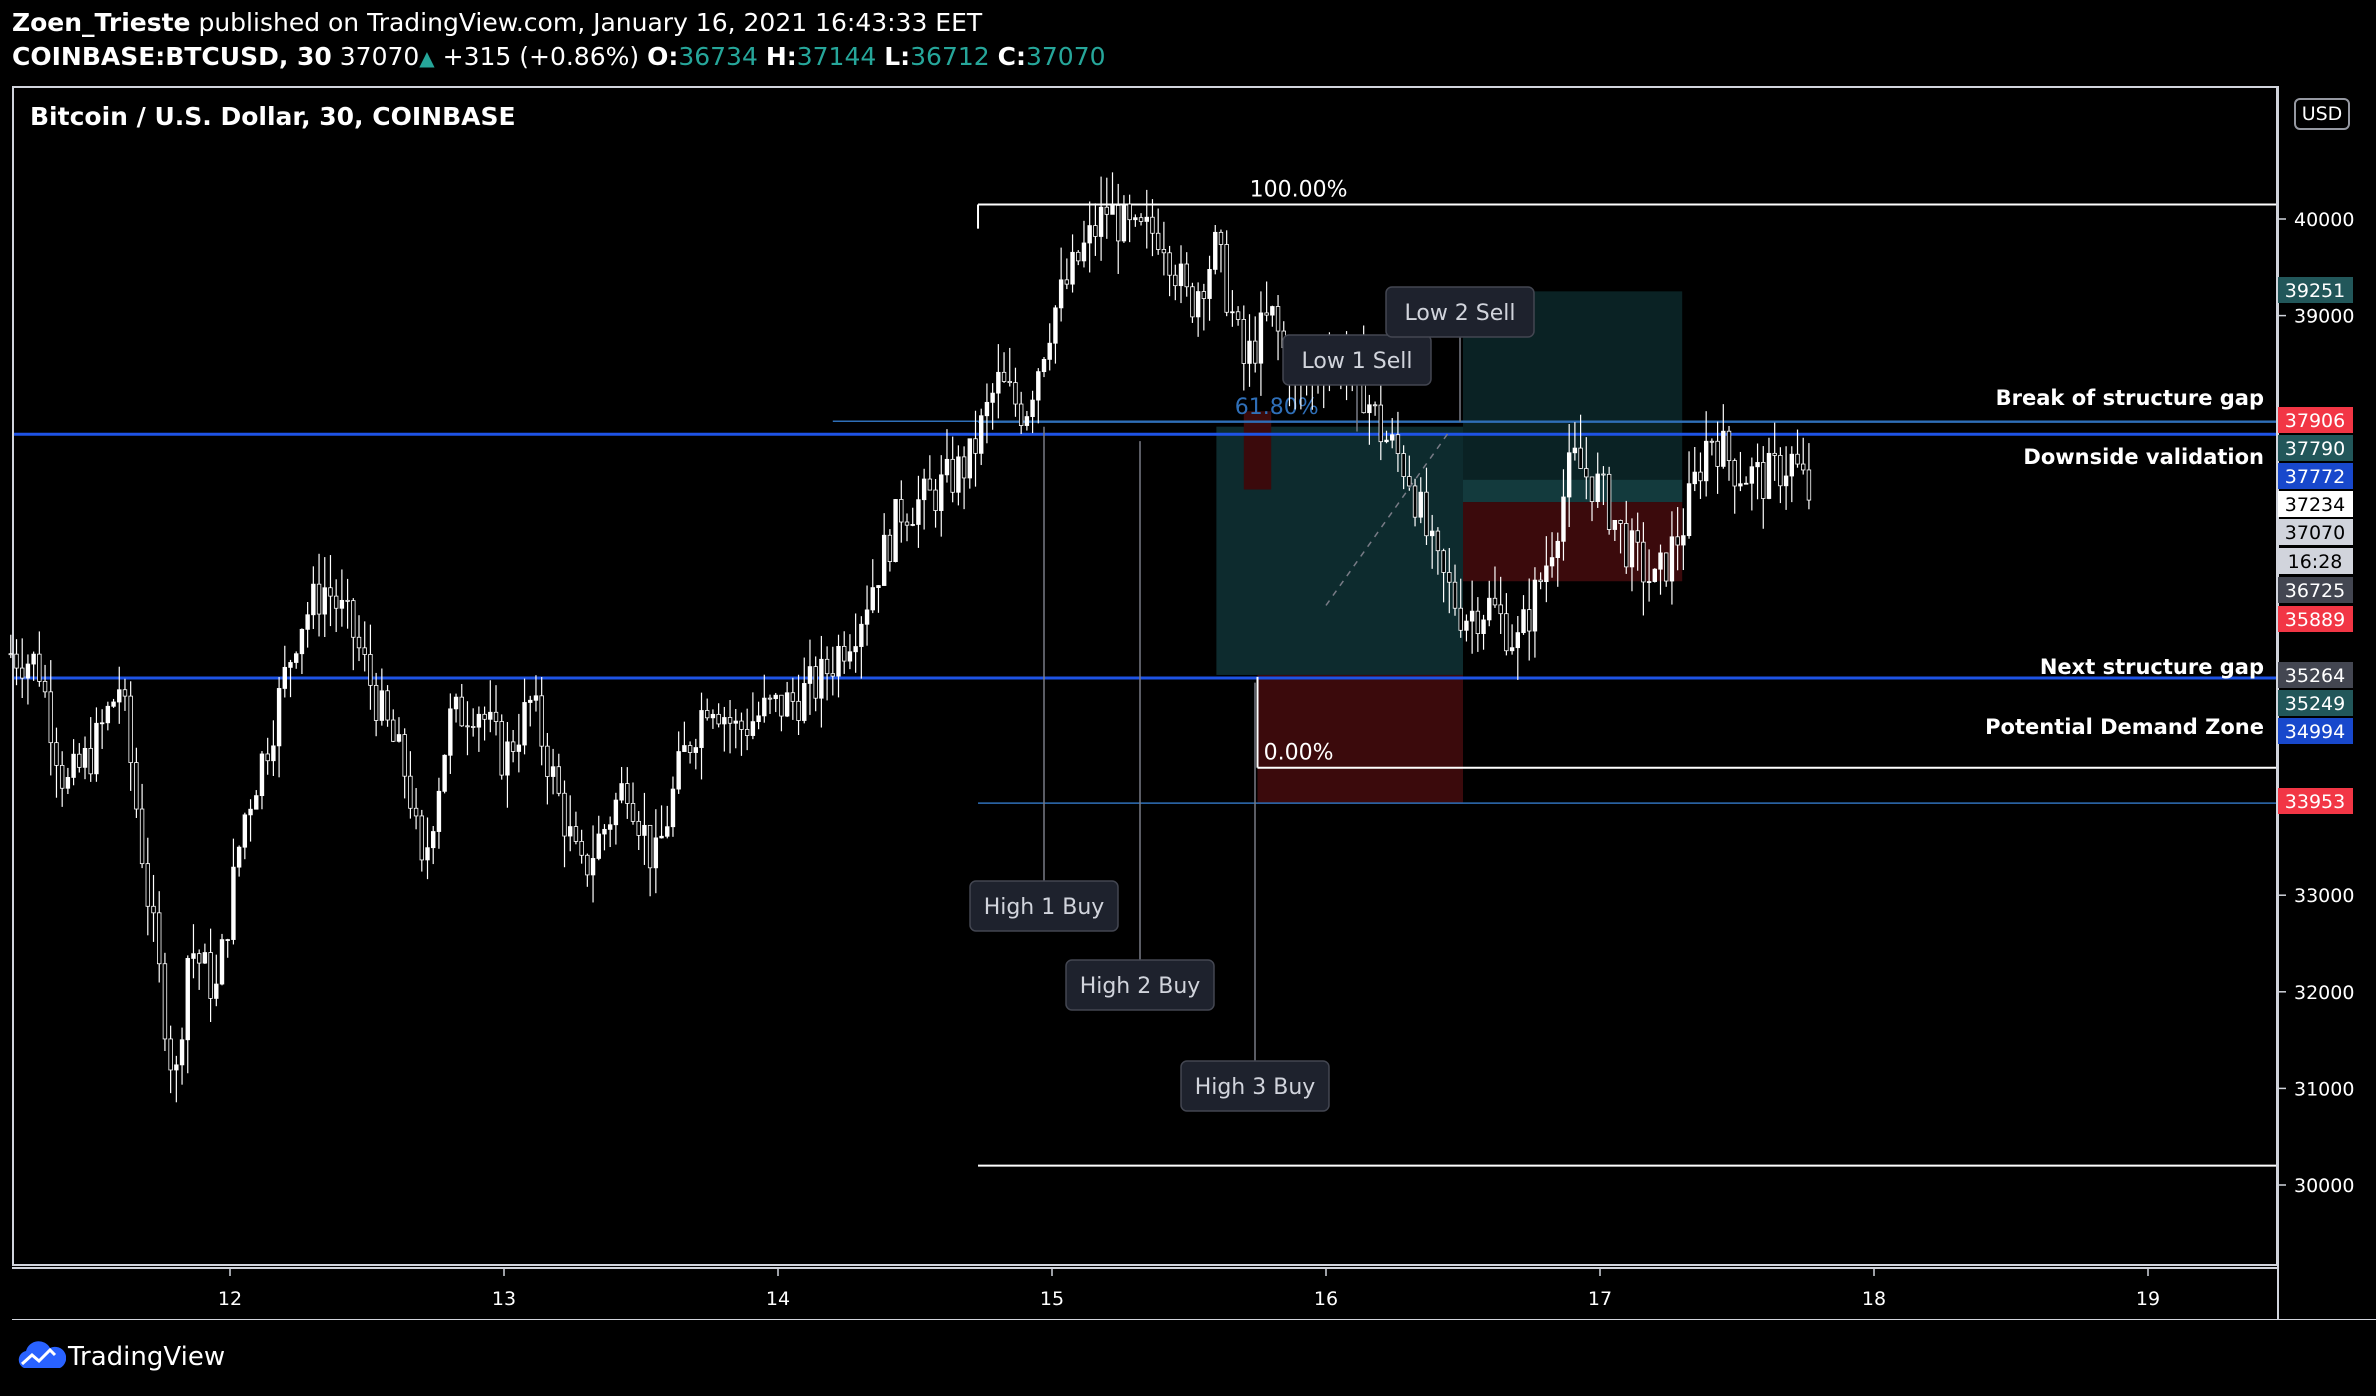 The width and height of the screenshot is (2376, 1396). What do you see at coordinates (2324, 993) in the screenshot?
I see `y-tick-label: 32000` at bounding box center [2324, 993].